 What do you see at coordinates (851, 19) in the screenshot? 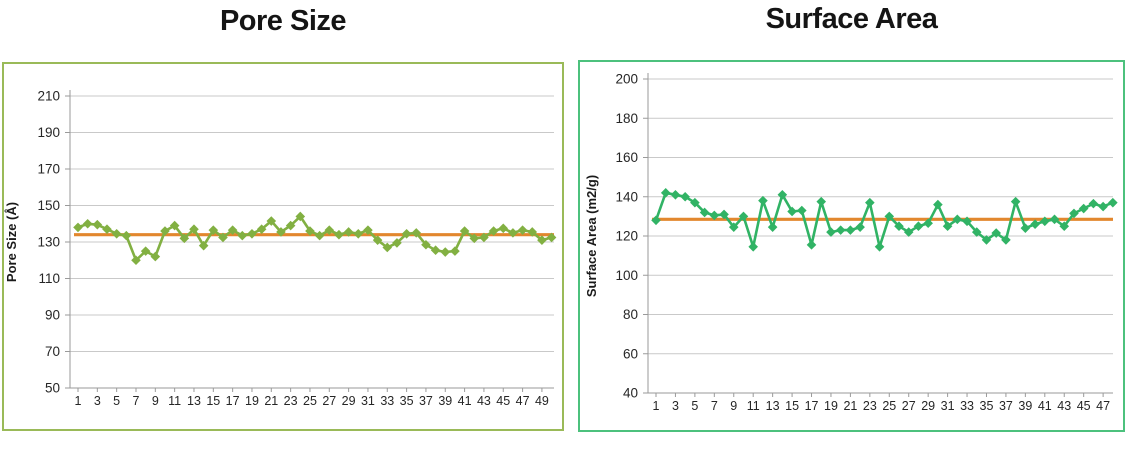
I see `surface-area-chart-title: Surface Area` at bounding box center [851, 19].